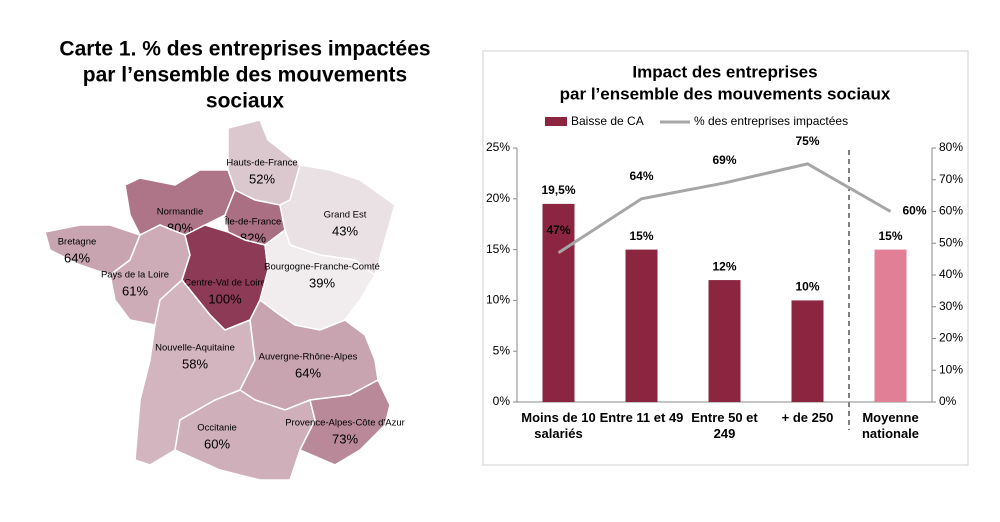  I want to click on map-title: sociaux, so click(245, 101).